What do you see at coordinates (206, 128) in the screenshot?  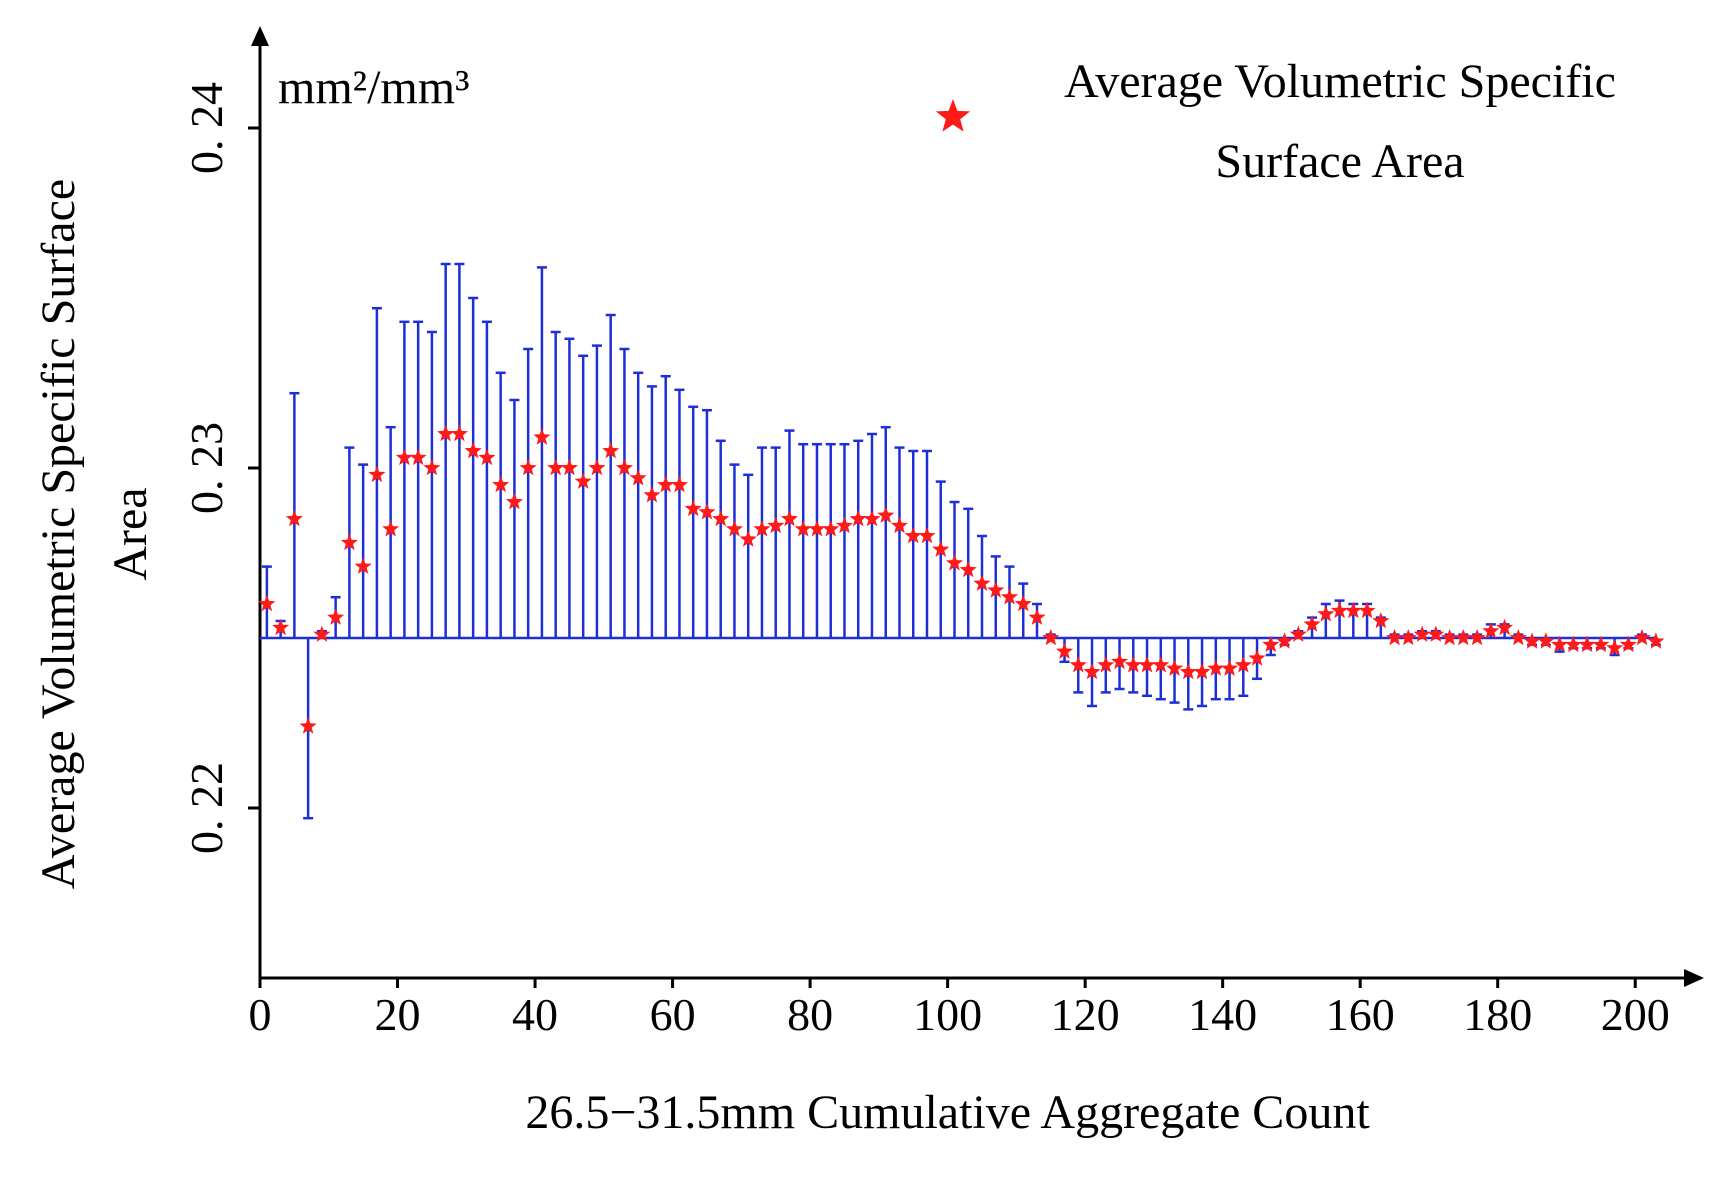 I see `y-tick-label: 0. 24` at bounding box center [206, 128].